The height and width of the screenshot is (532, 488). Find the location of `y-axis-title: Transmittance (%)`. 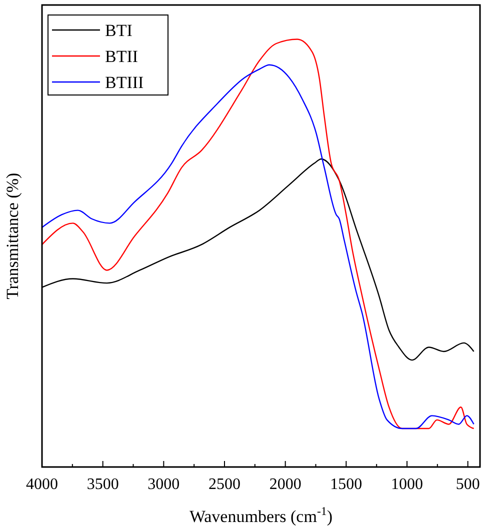

y-axis-title: Transmittance (%) is located at coordinates (12, 236).